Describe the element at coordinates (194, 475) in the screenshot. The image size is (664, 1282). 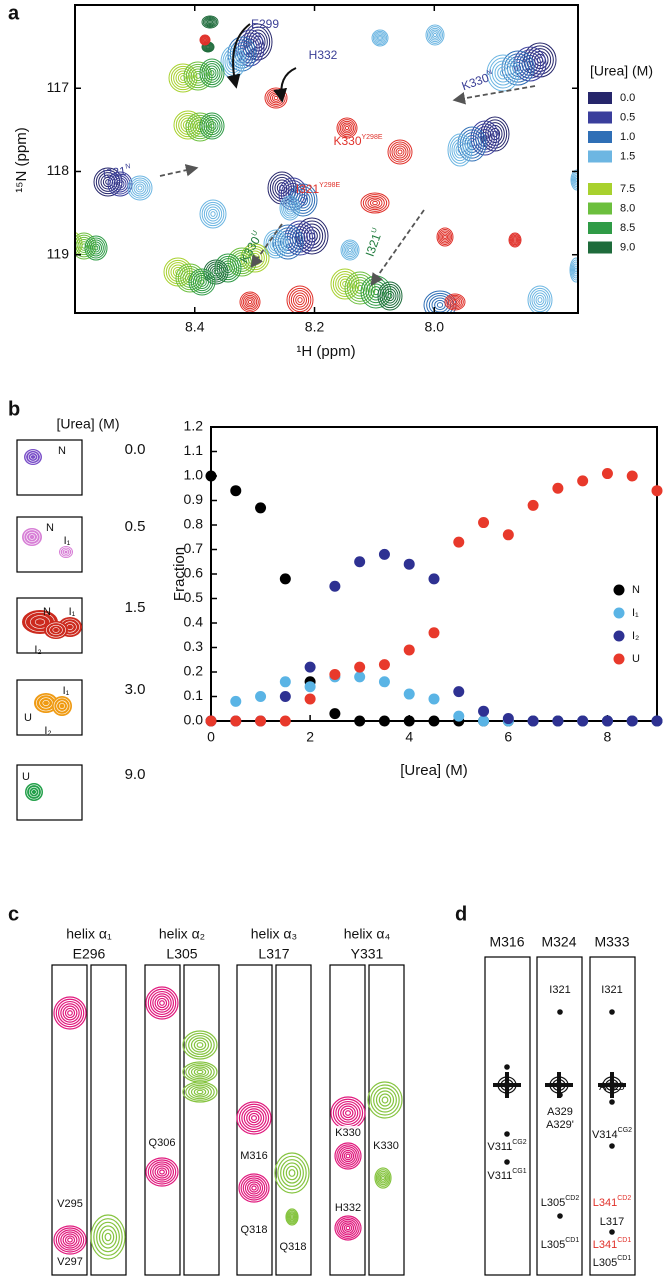
I see `y-tick-label: 1.0` at that location.